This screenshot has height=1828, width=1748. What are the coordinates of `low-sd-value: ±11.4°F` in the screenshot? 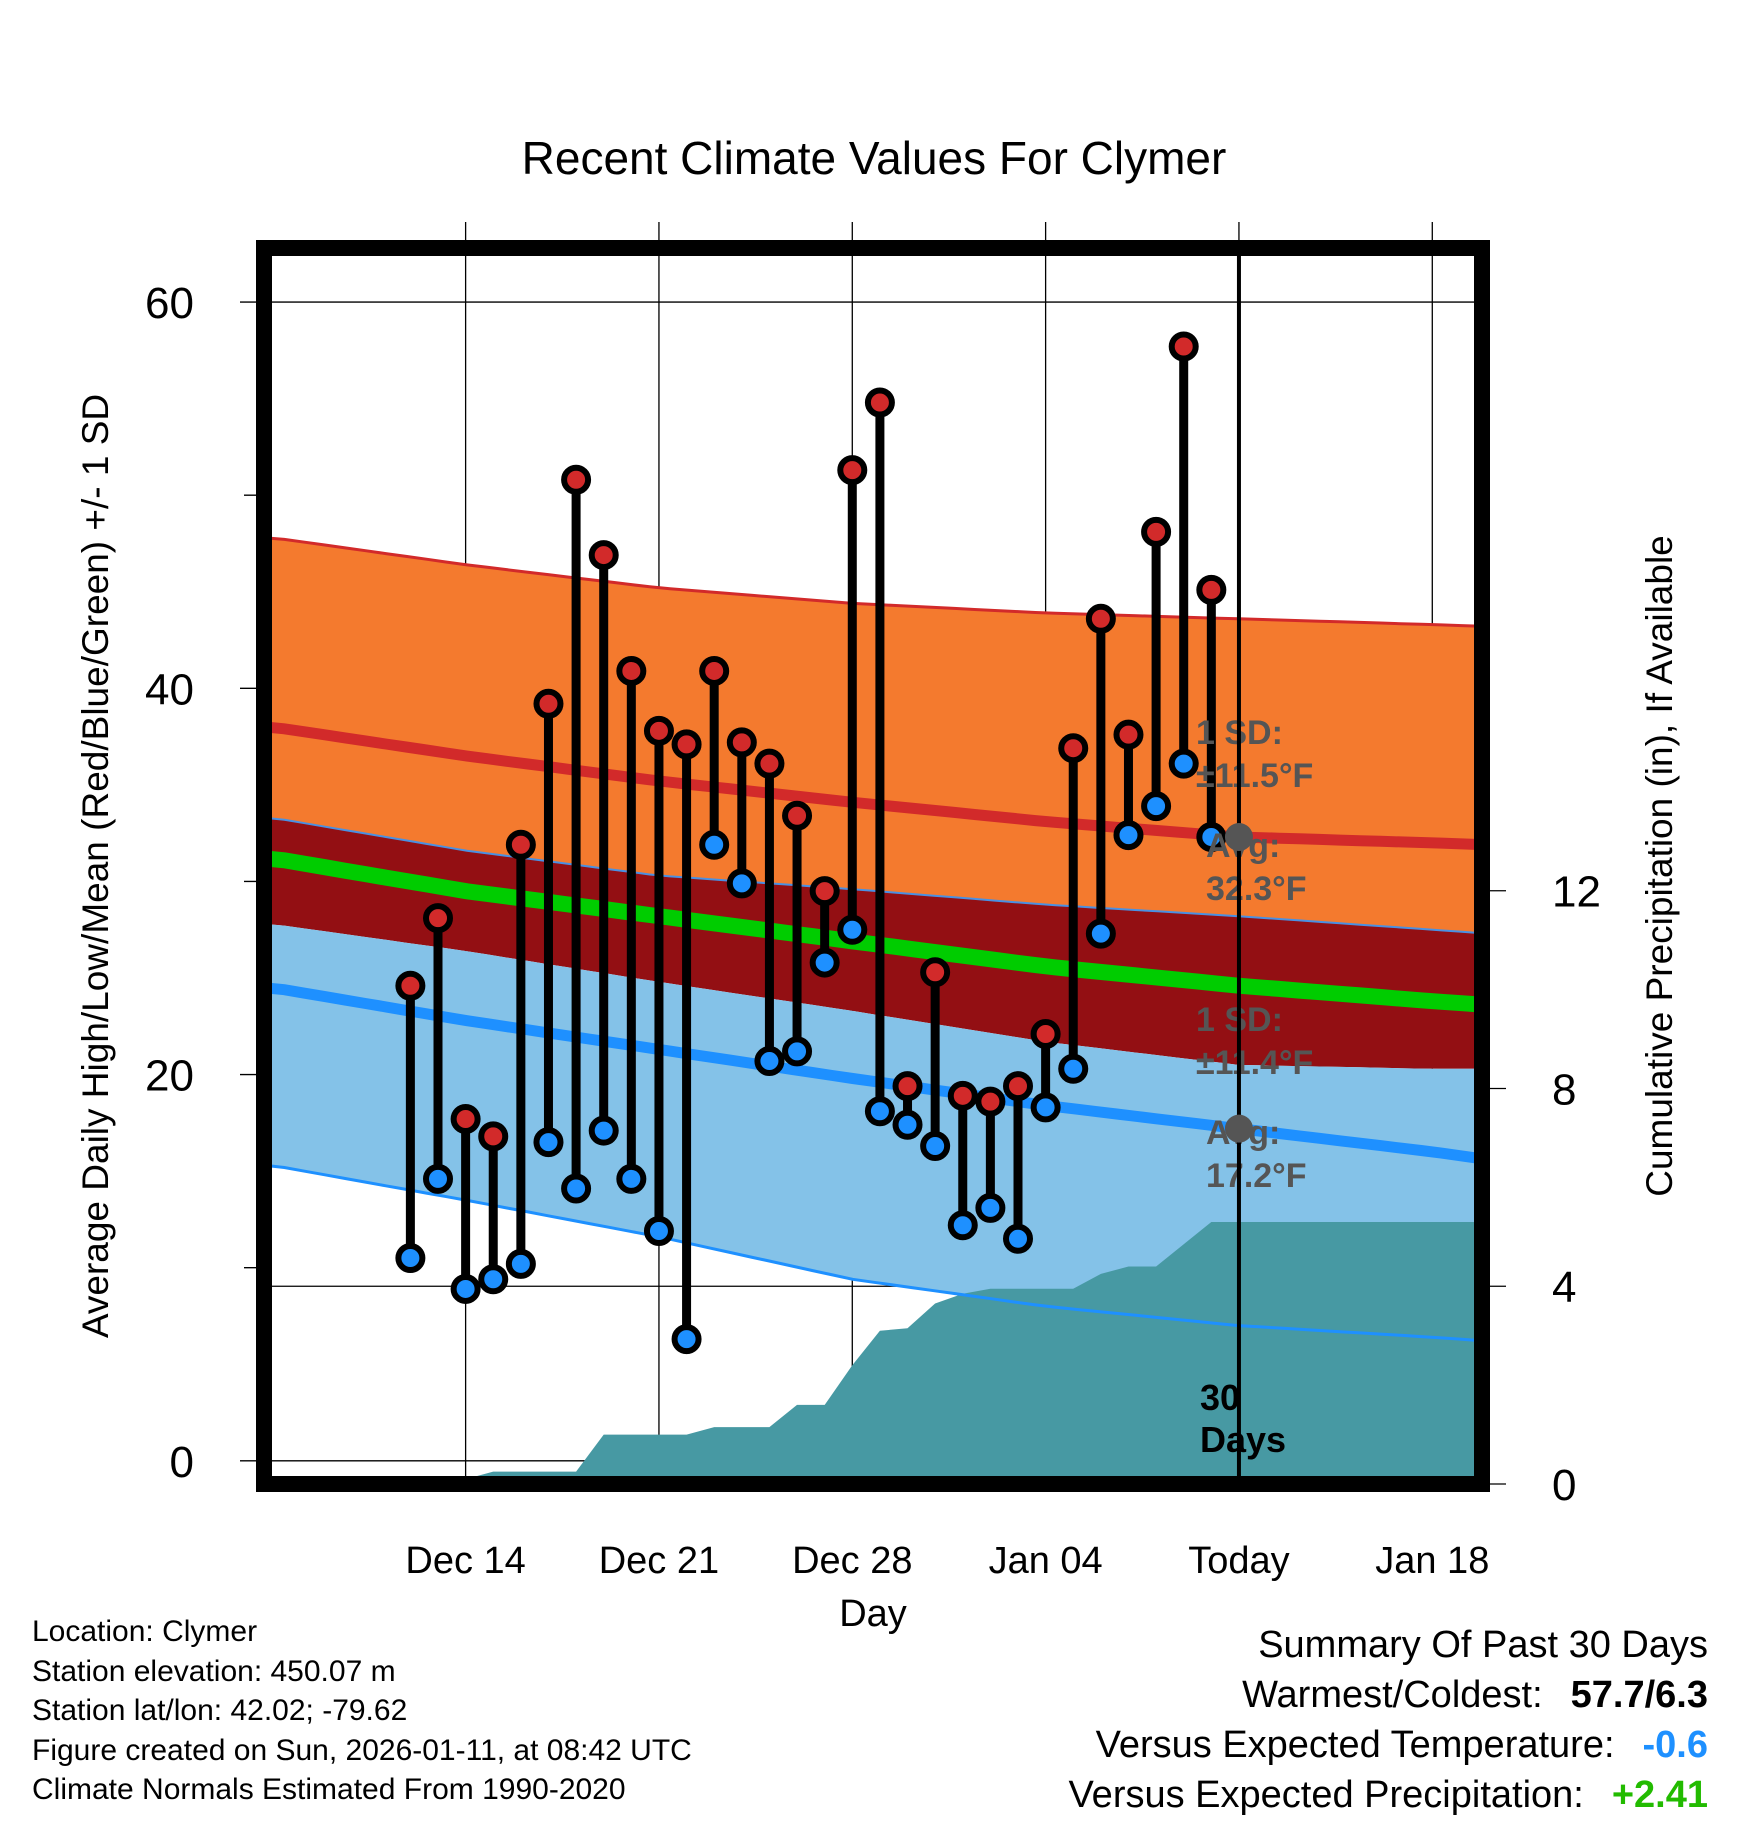 It's located at (1254, 1063).